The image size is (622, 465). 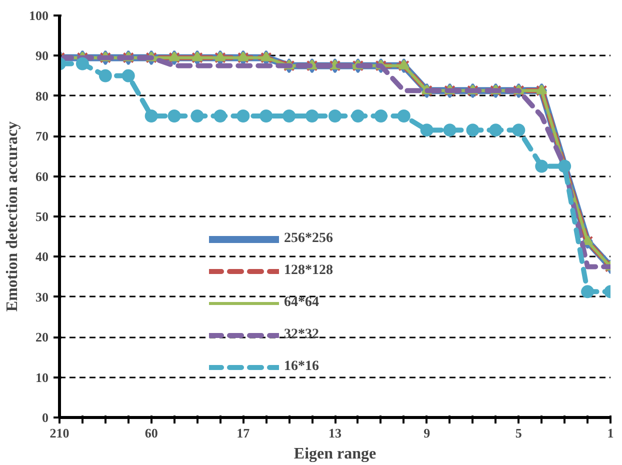 What do you see at coordinates (243, 433) in the screenshot?
I see `x-tick-label: 17` at bounding box center [243, 433].